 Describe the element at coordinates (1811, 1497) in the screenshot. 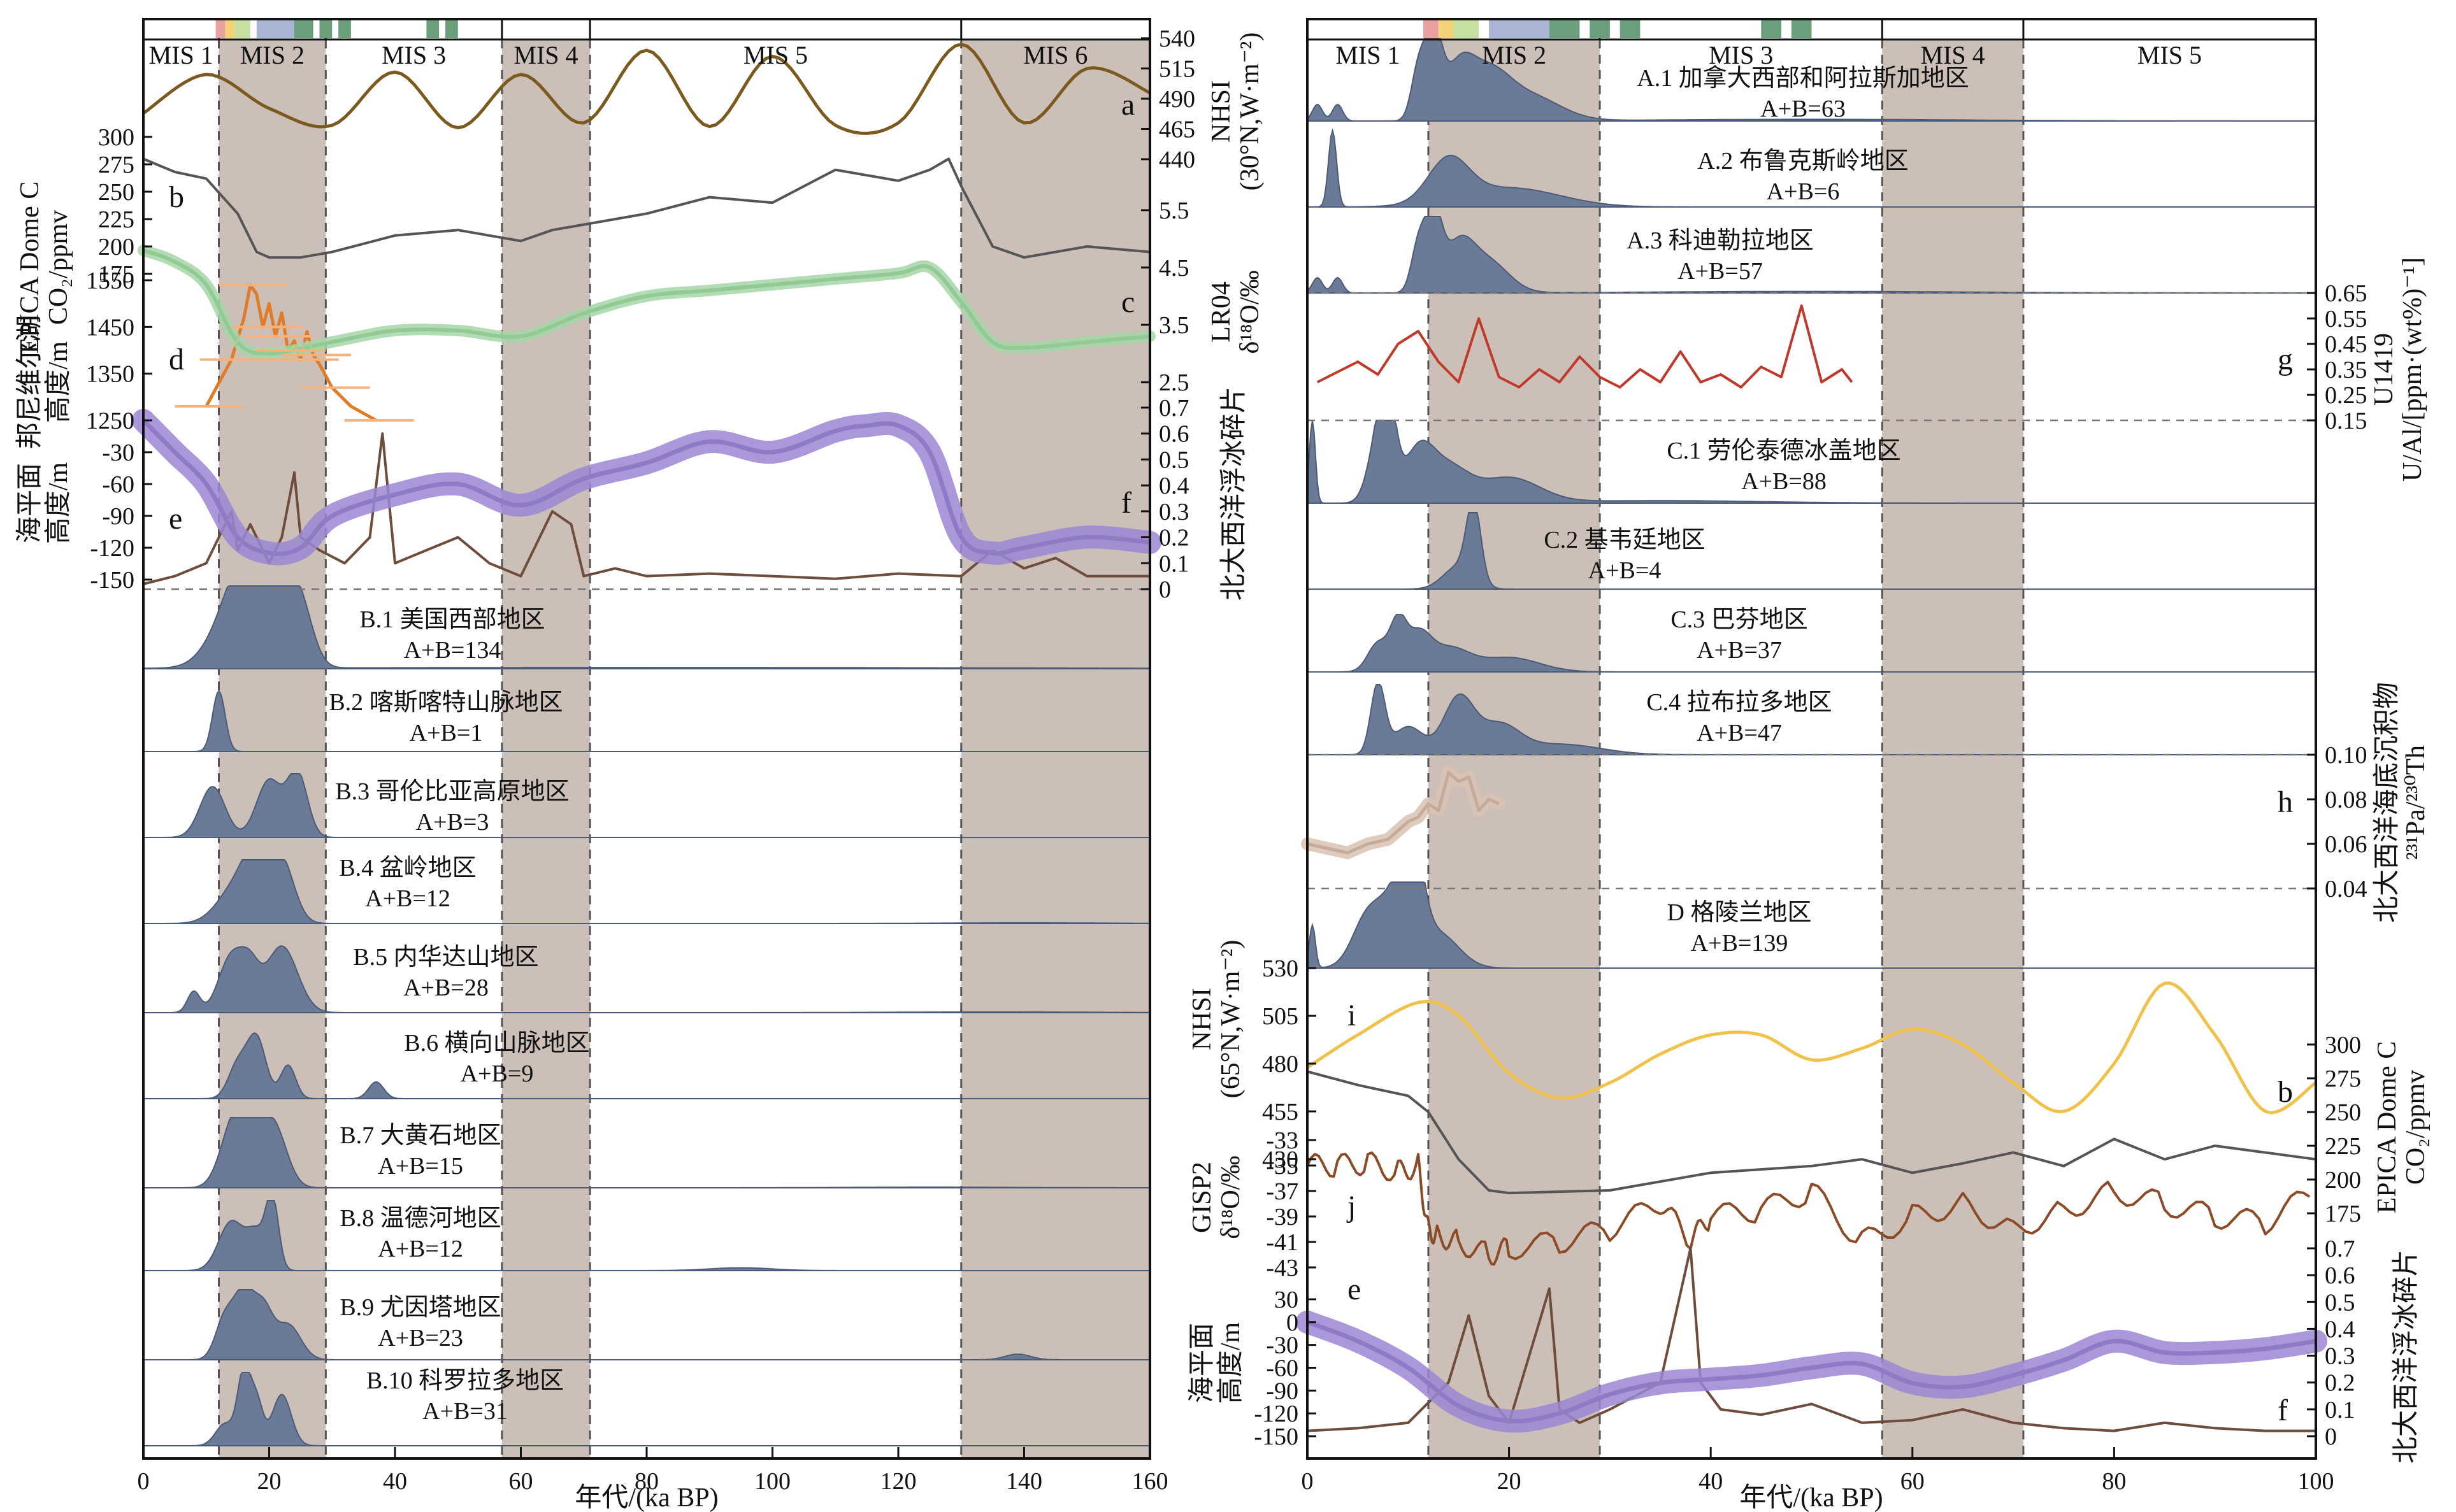

I see `right-xlabel: 年代/(ka BP)` at that location.